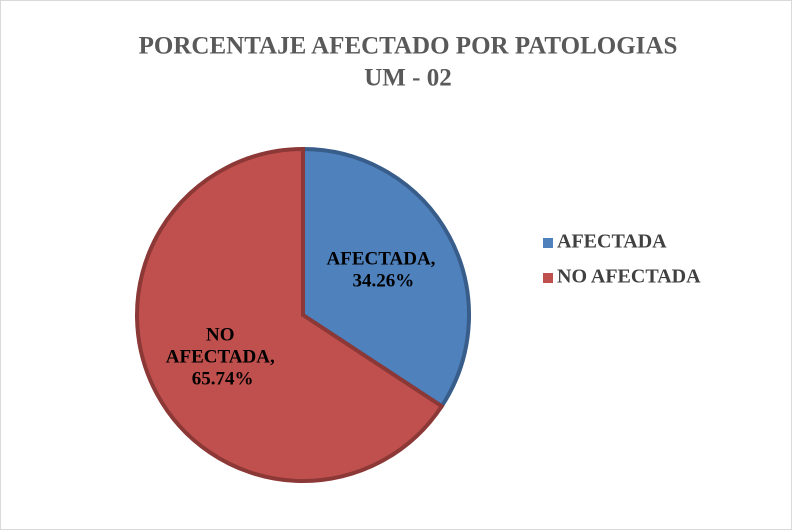 The height and width of the screenshot is (530, 792). What do you see at coordinates (407, 78) in the screenshot?
I see `chart-subtitle: UM - 02` at bounding box center [407, 78].